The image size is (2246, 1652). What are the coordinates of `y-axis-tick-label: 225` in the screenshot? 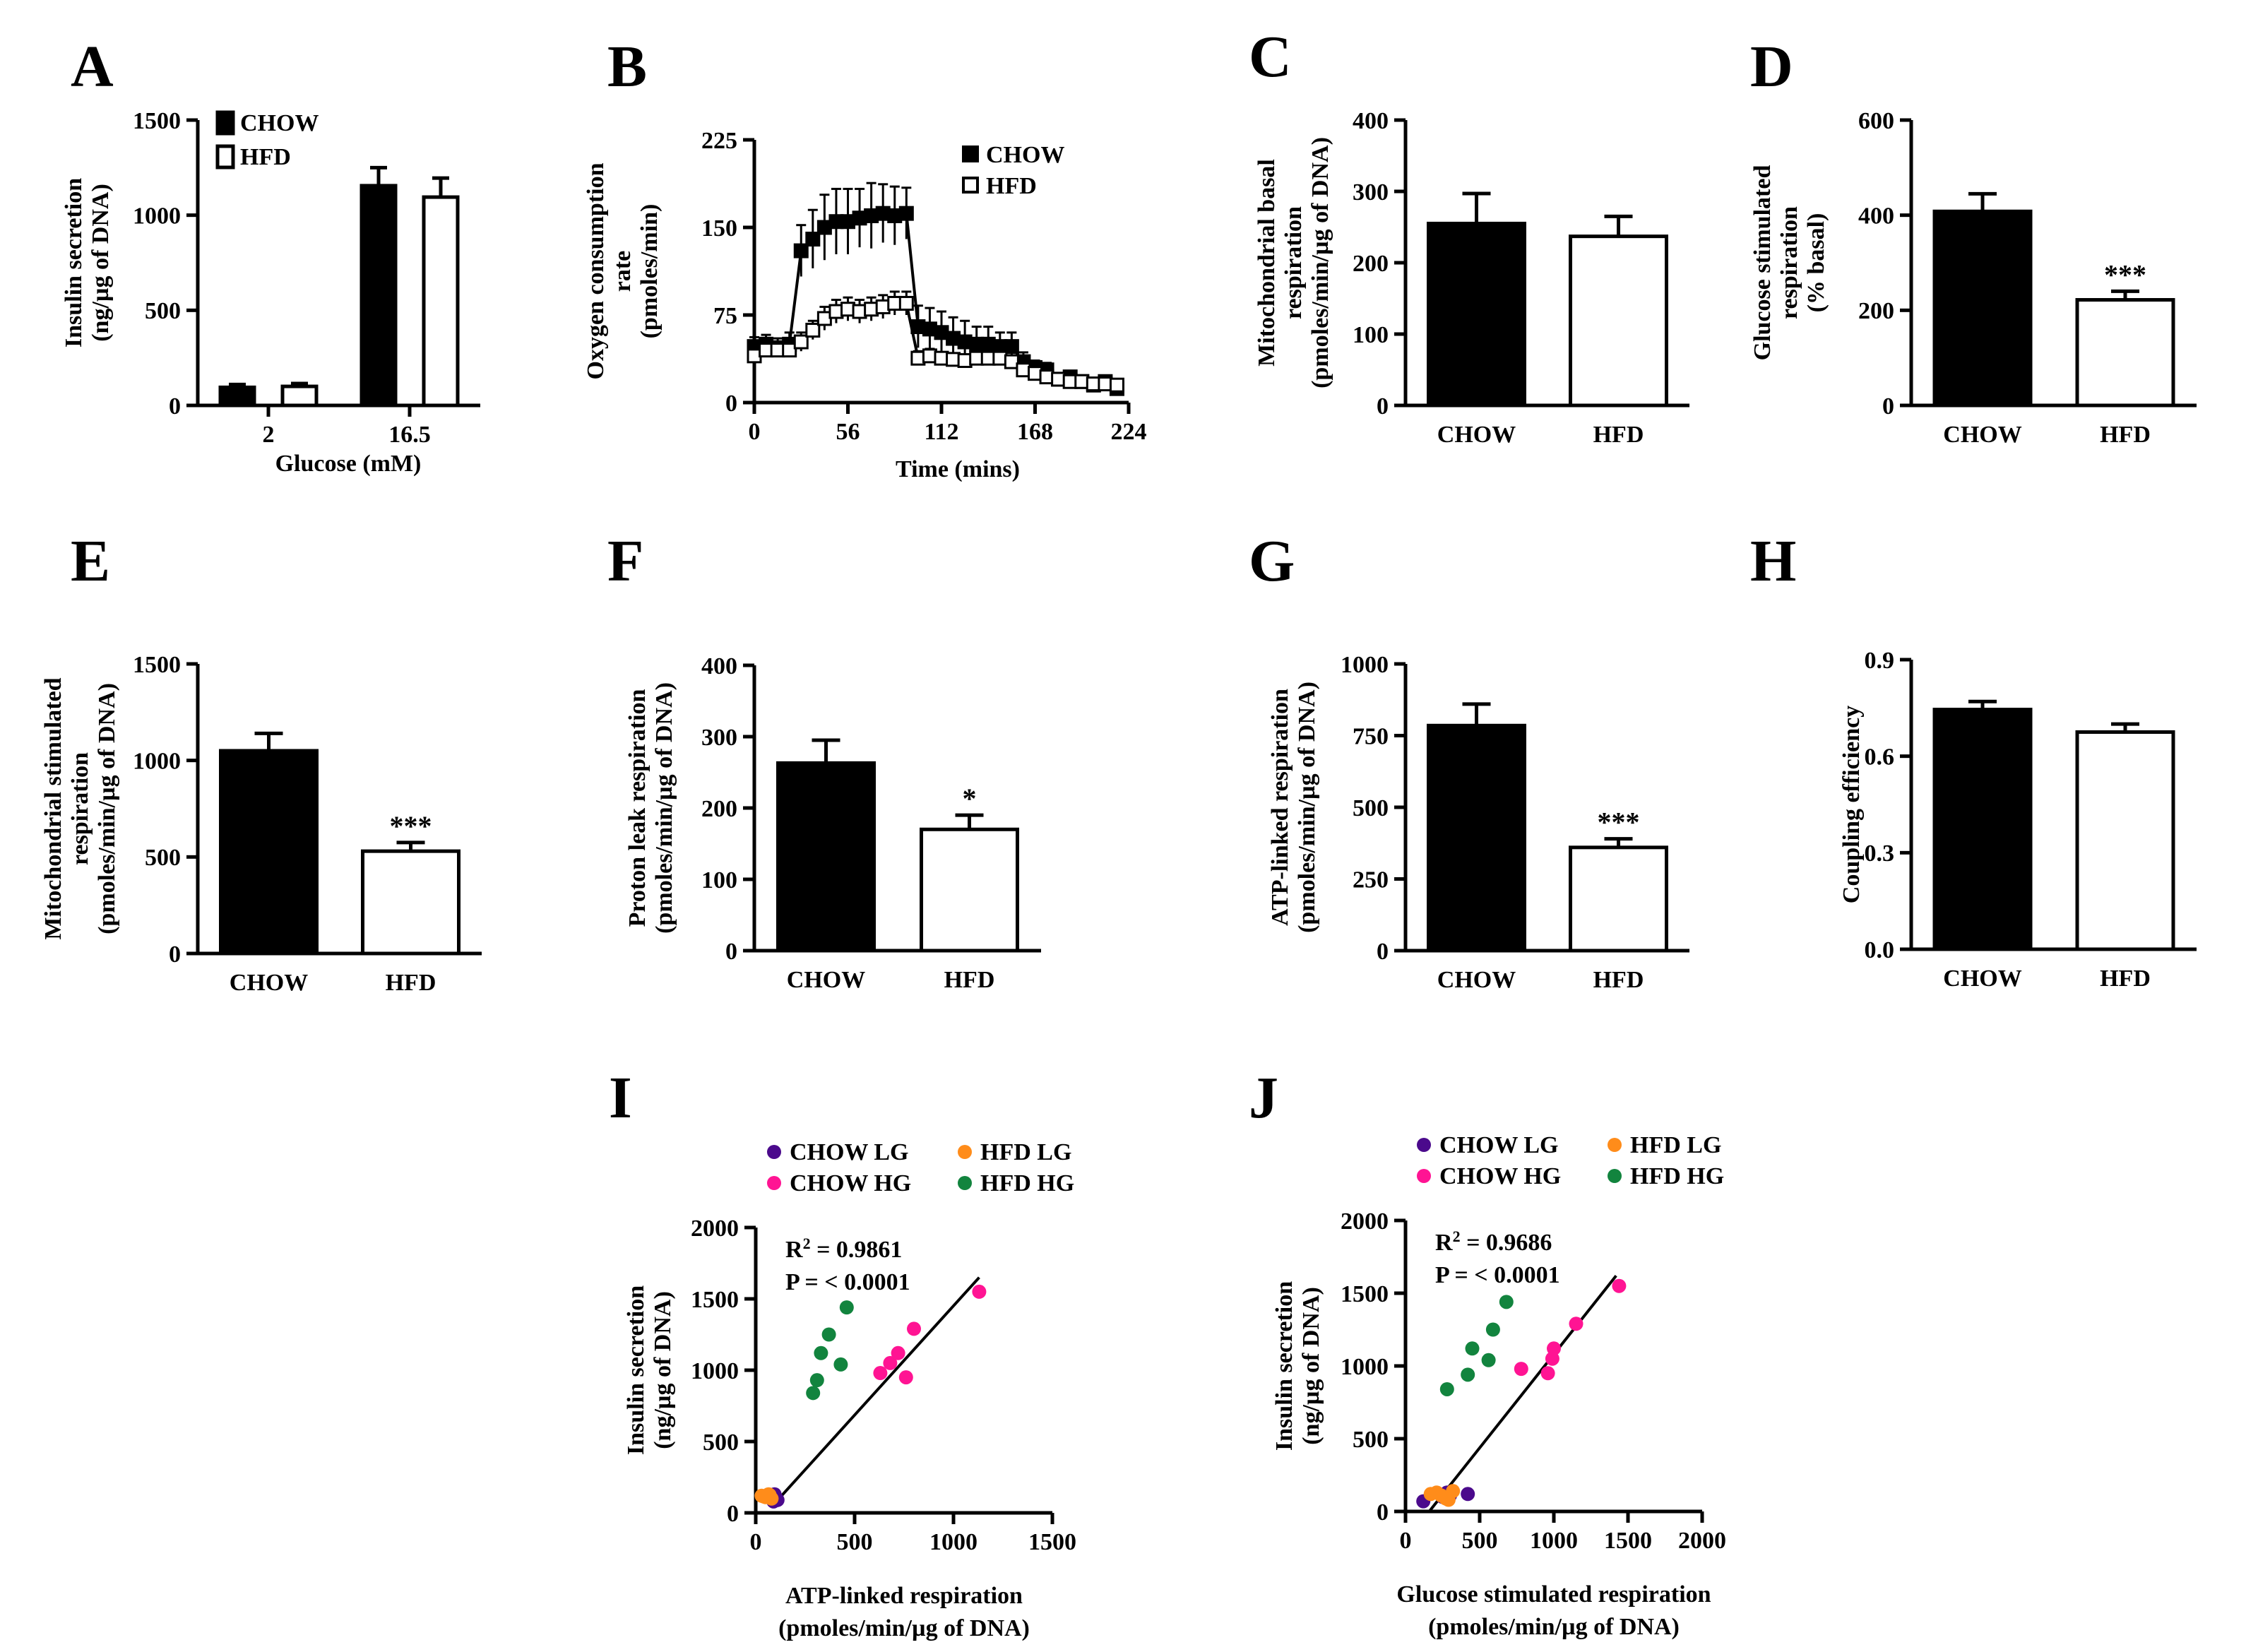 It's located at (719, 141).